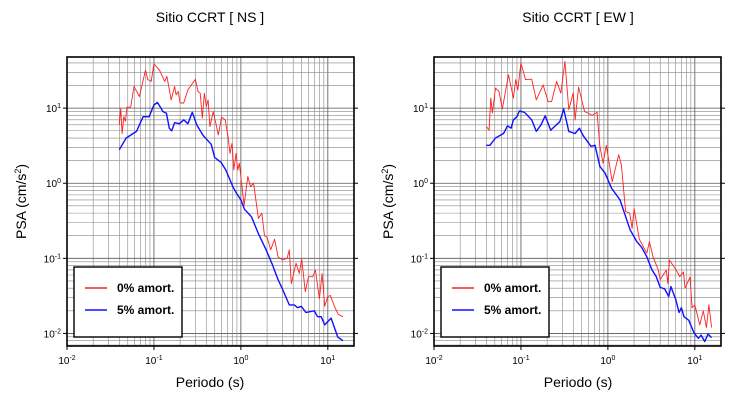  I want to click on chart-title: Sitio CCRT [ EW ], so click(578, 17).